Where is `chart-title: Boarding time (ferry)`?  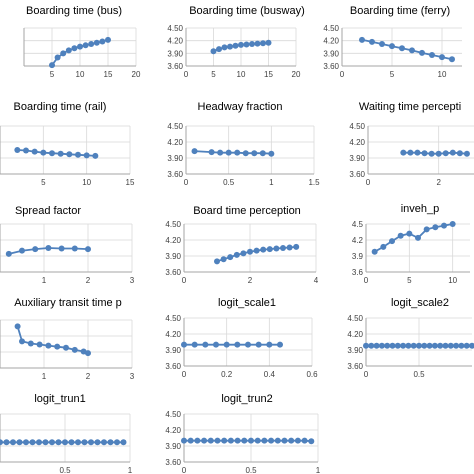
chart-title: Boarding time (ferry) is located at coordinates (400, 11).